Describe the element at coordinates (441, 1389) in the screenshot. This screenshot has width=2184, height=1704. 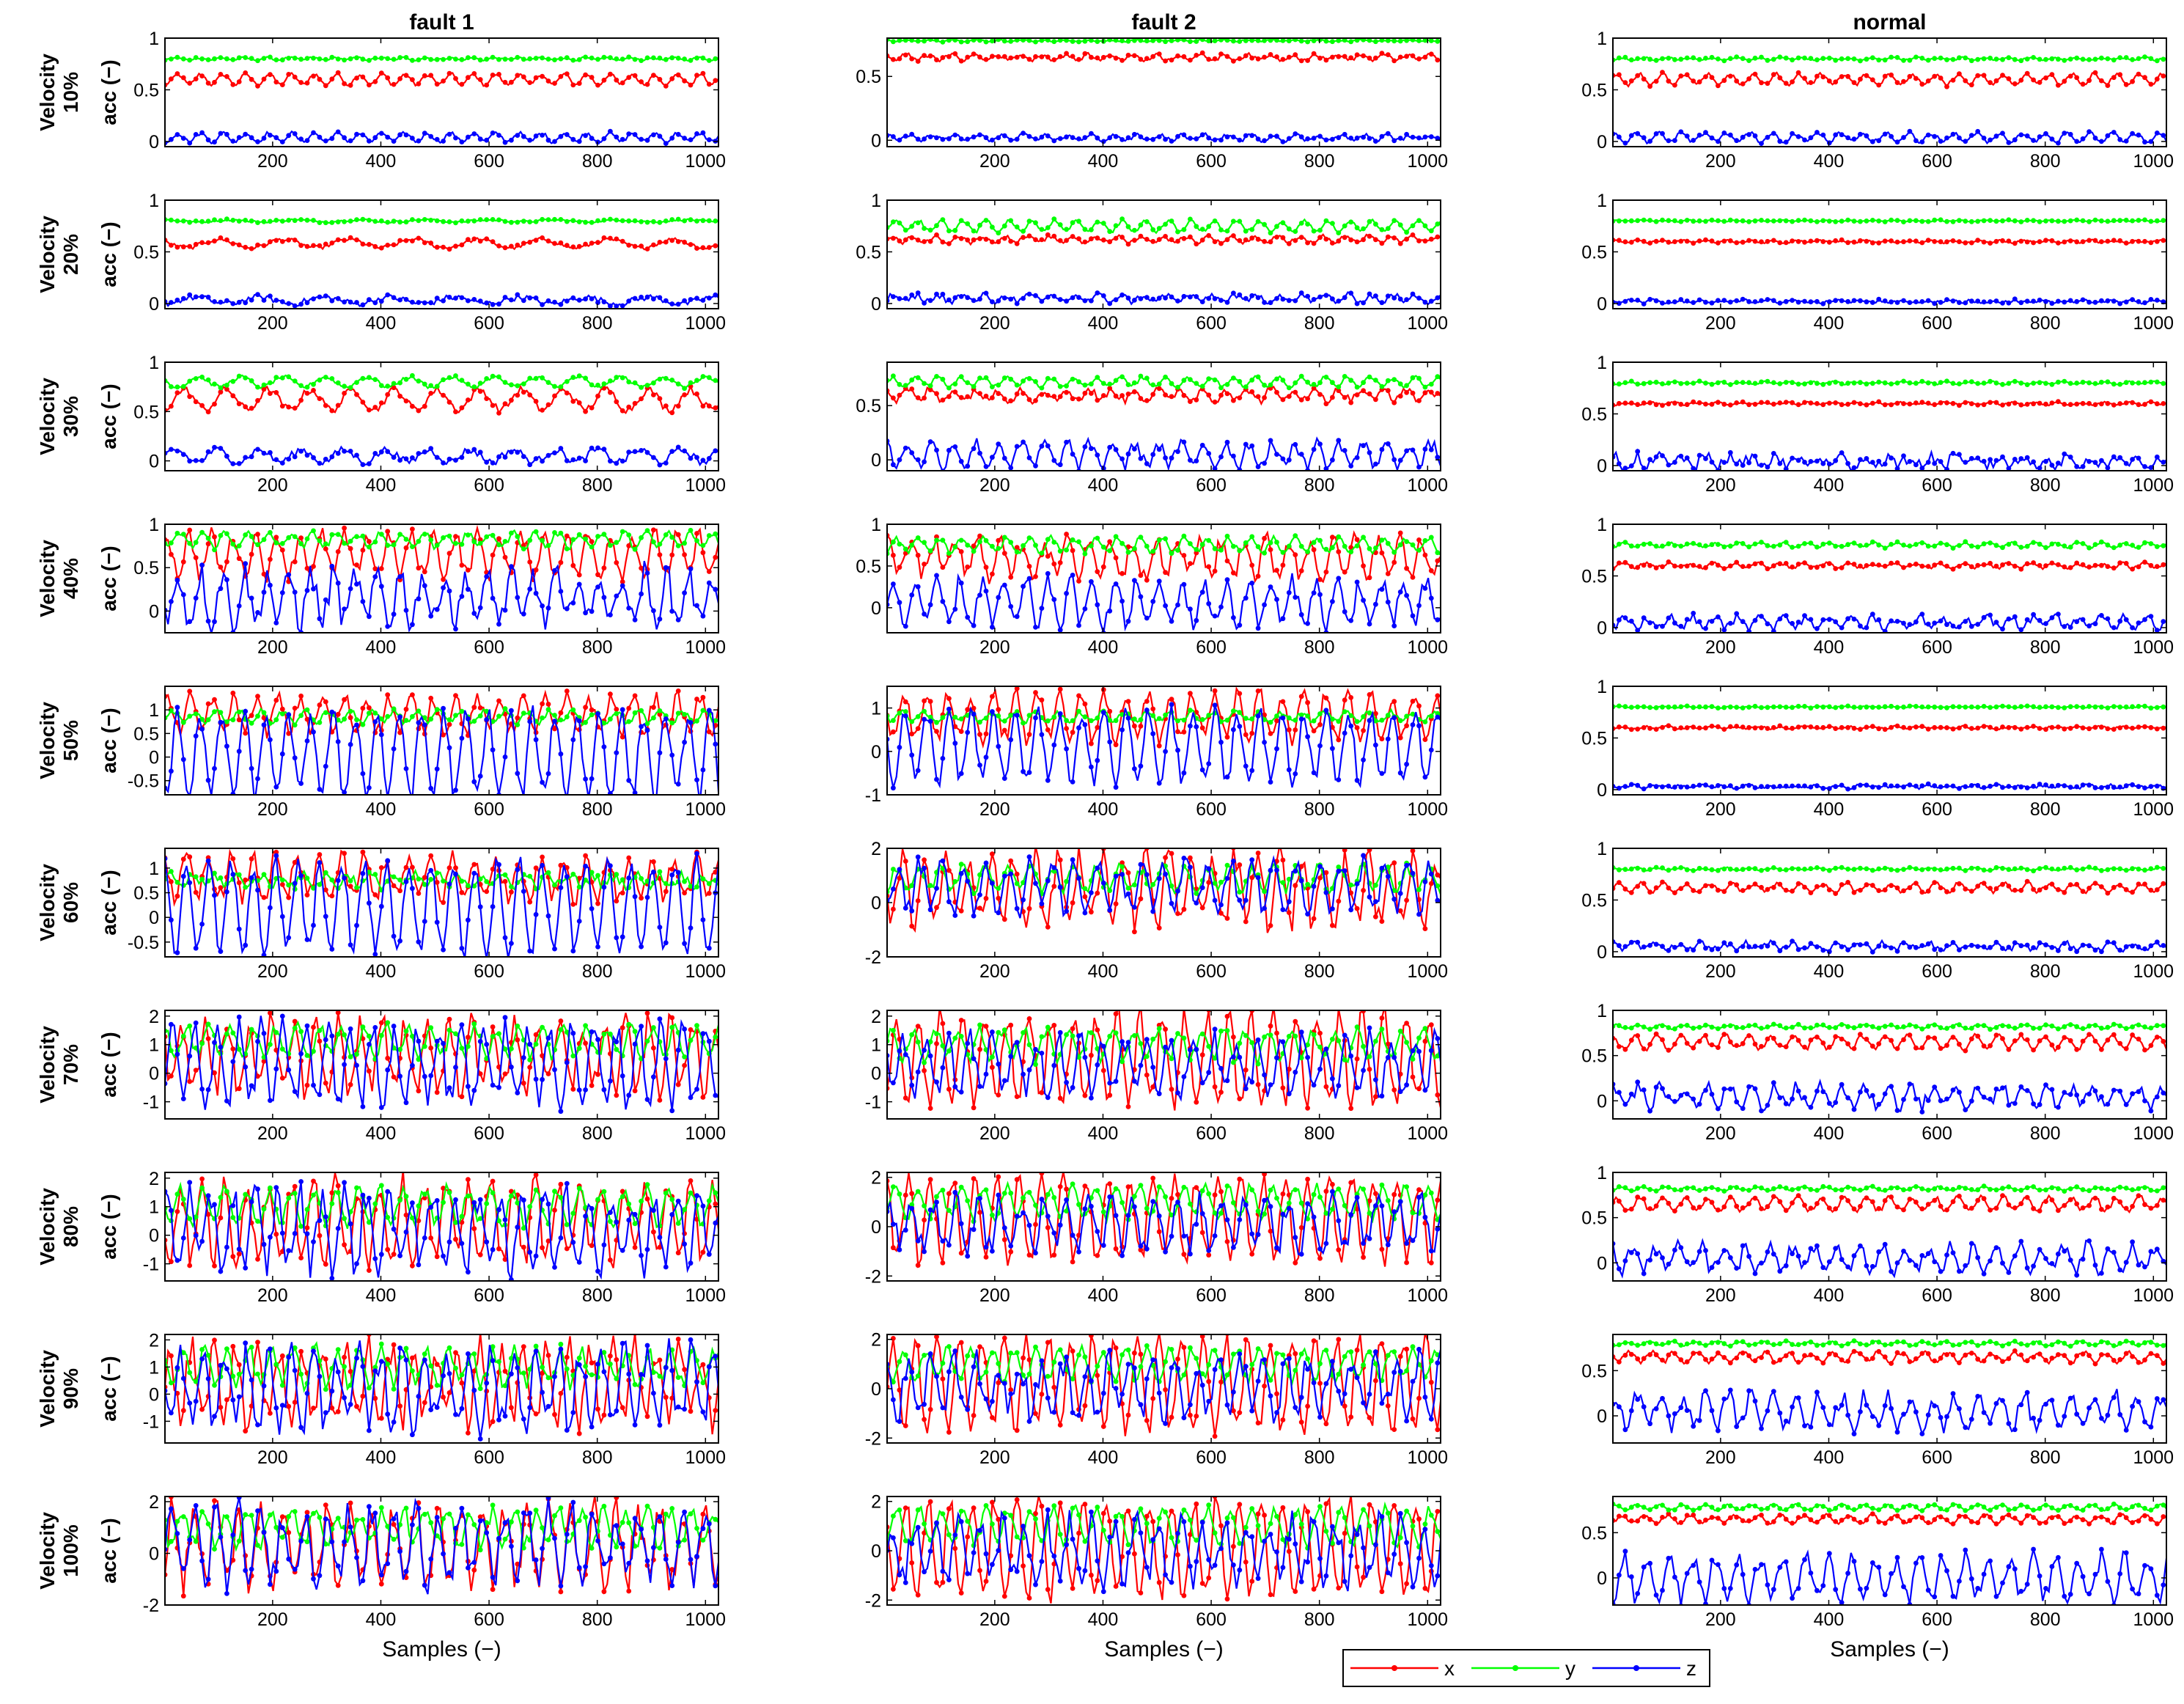
I see `axes-frame` at that location.